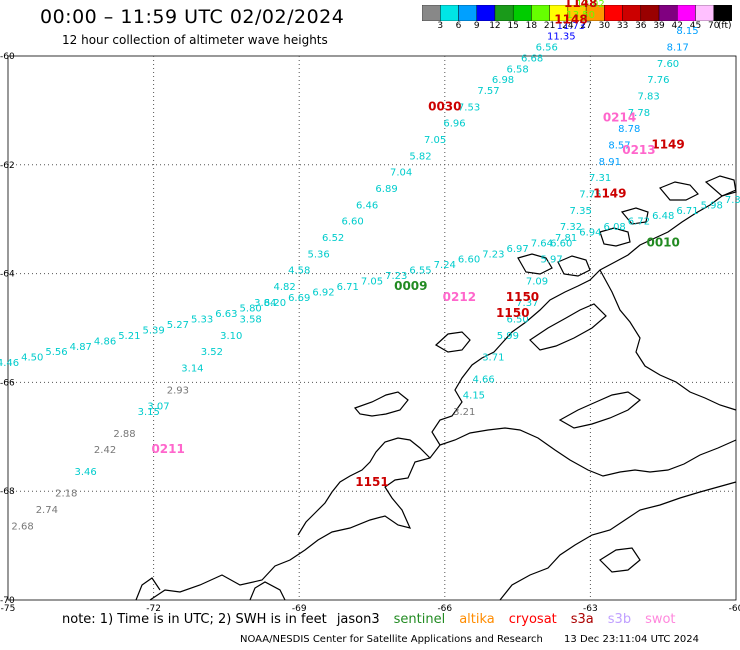 The image size is (740, 650). I want to click on wave-height-value: 6.52, so click(333, 238).